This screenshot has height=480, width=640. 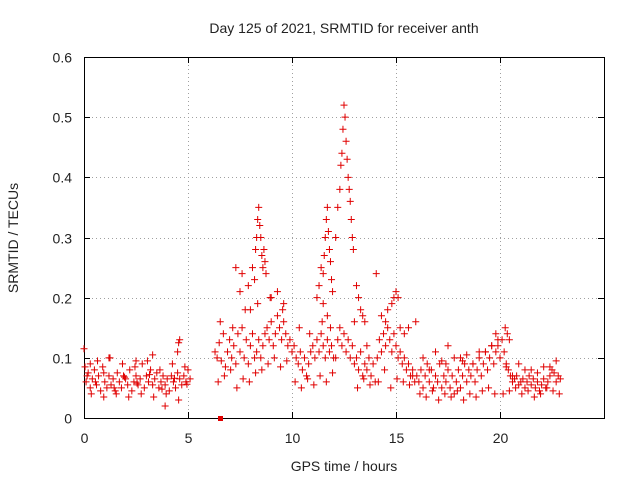 What do you see at coordinates (13, 238) in the screenshot?
I see `y-axis-label: SRMTID / TECUs` at bounding box center [13, 238].